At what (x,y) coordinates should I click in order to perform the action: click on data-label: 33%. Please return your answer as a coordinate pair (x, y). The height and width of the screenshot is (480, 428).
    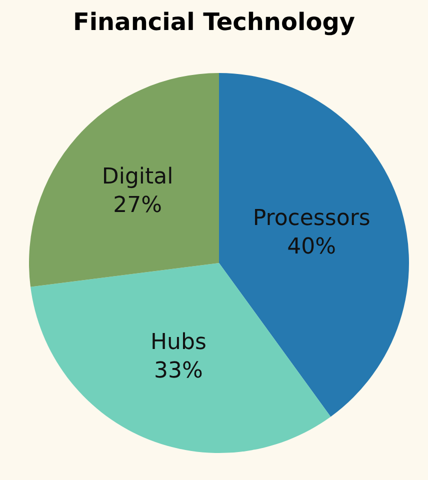
    Looking at the image, I should click on (178, 371).